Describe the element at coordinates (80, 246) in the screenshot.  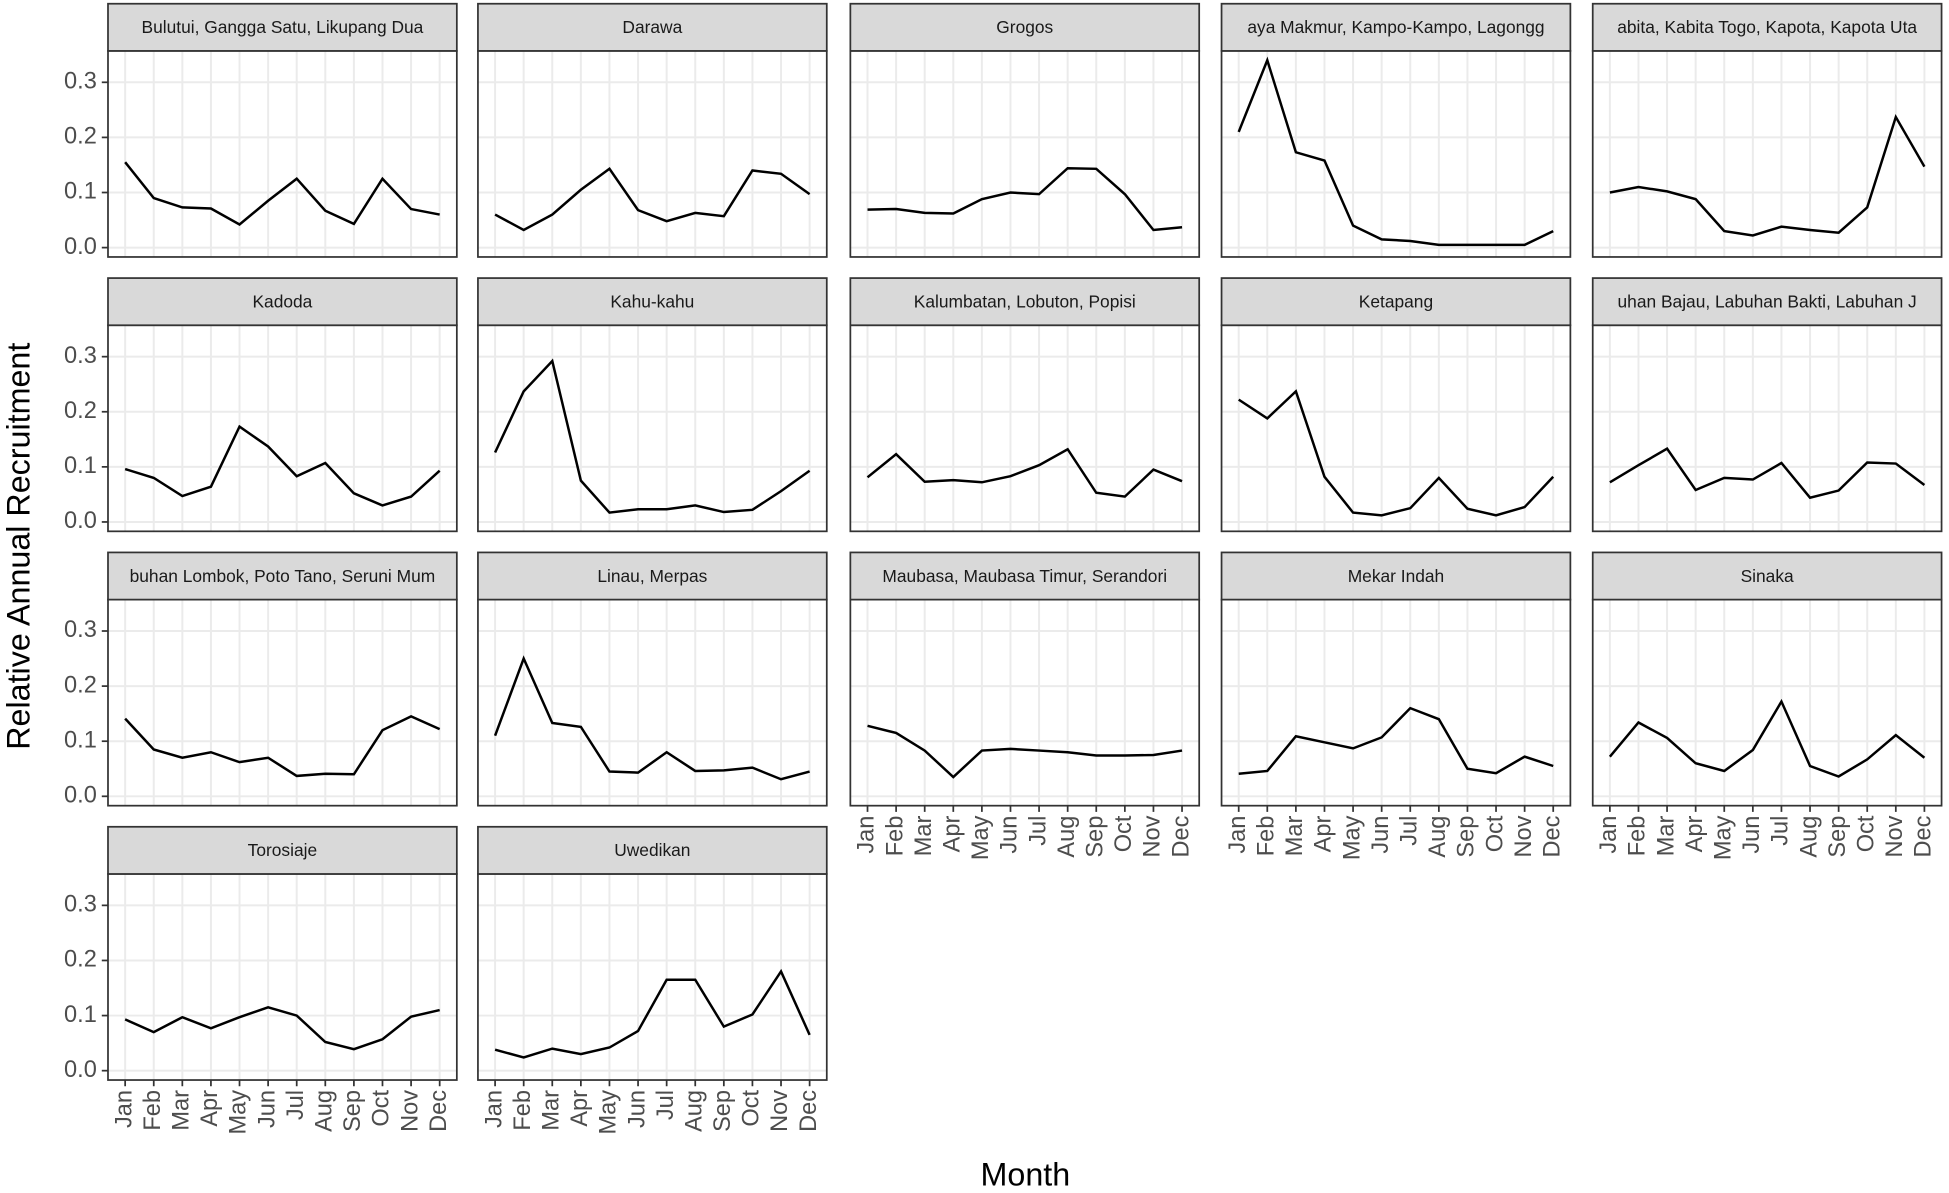
I see `y-tick-label: 0.0` at that location.